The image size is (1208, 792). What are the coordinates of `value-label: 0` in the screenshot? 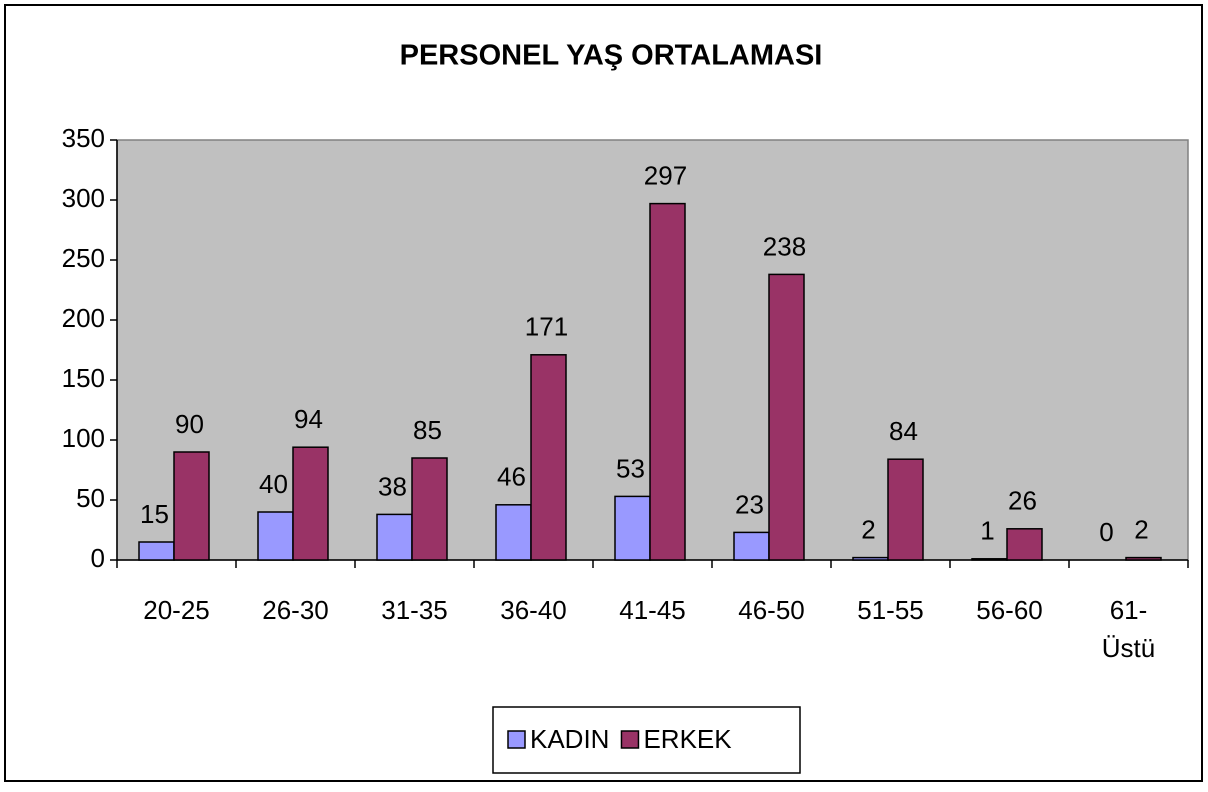 It's located at (1106, 532).